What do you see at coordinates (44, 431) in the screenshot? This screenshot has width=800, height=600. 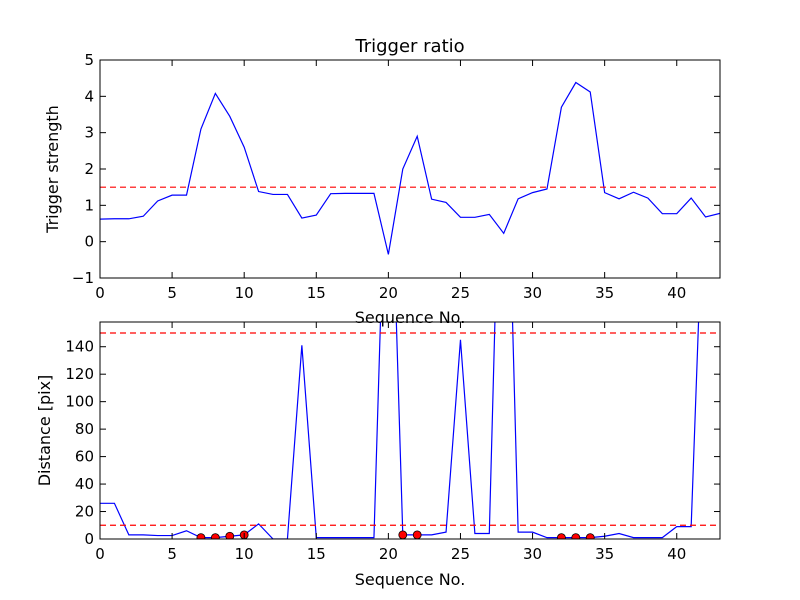 I see `y-axis-label: Distance [pix]` at bounding box center [44, 431].